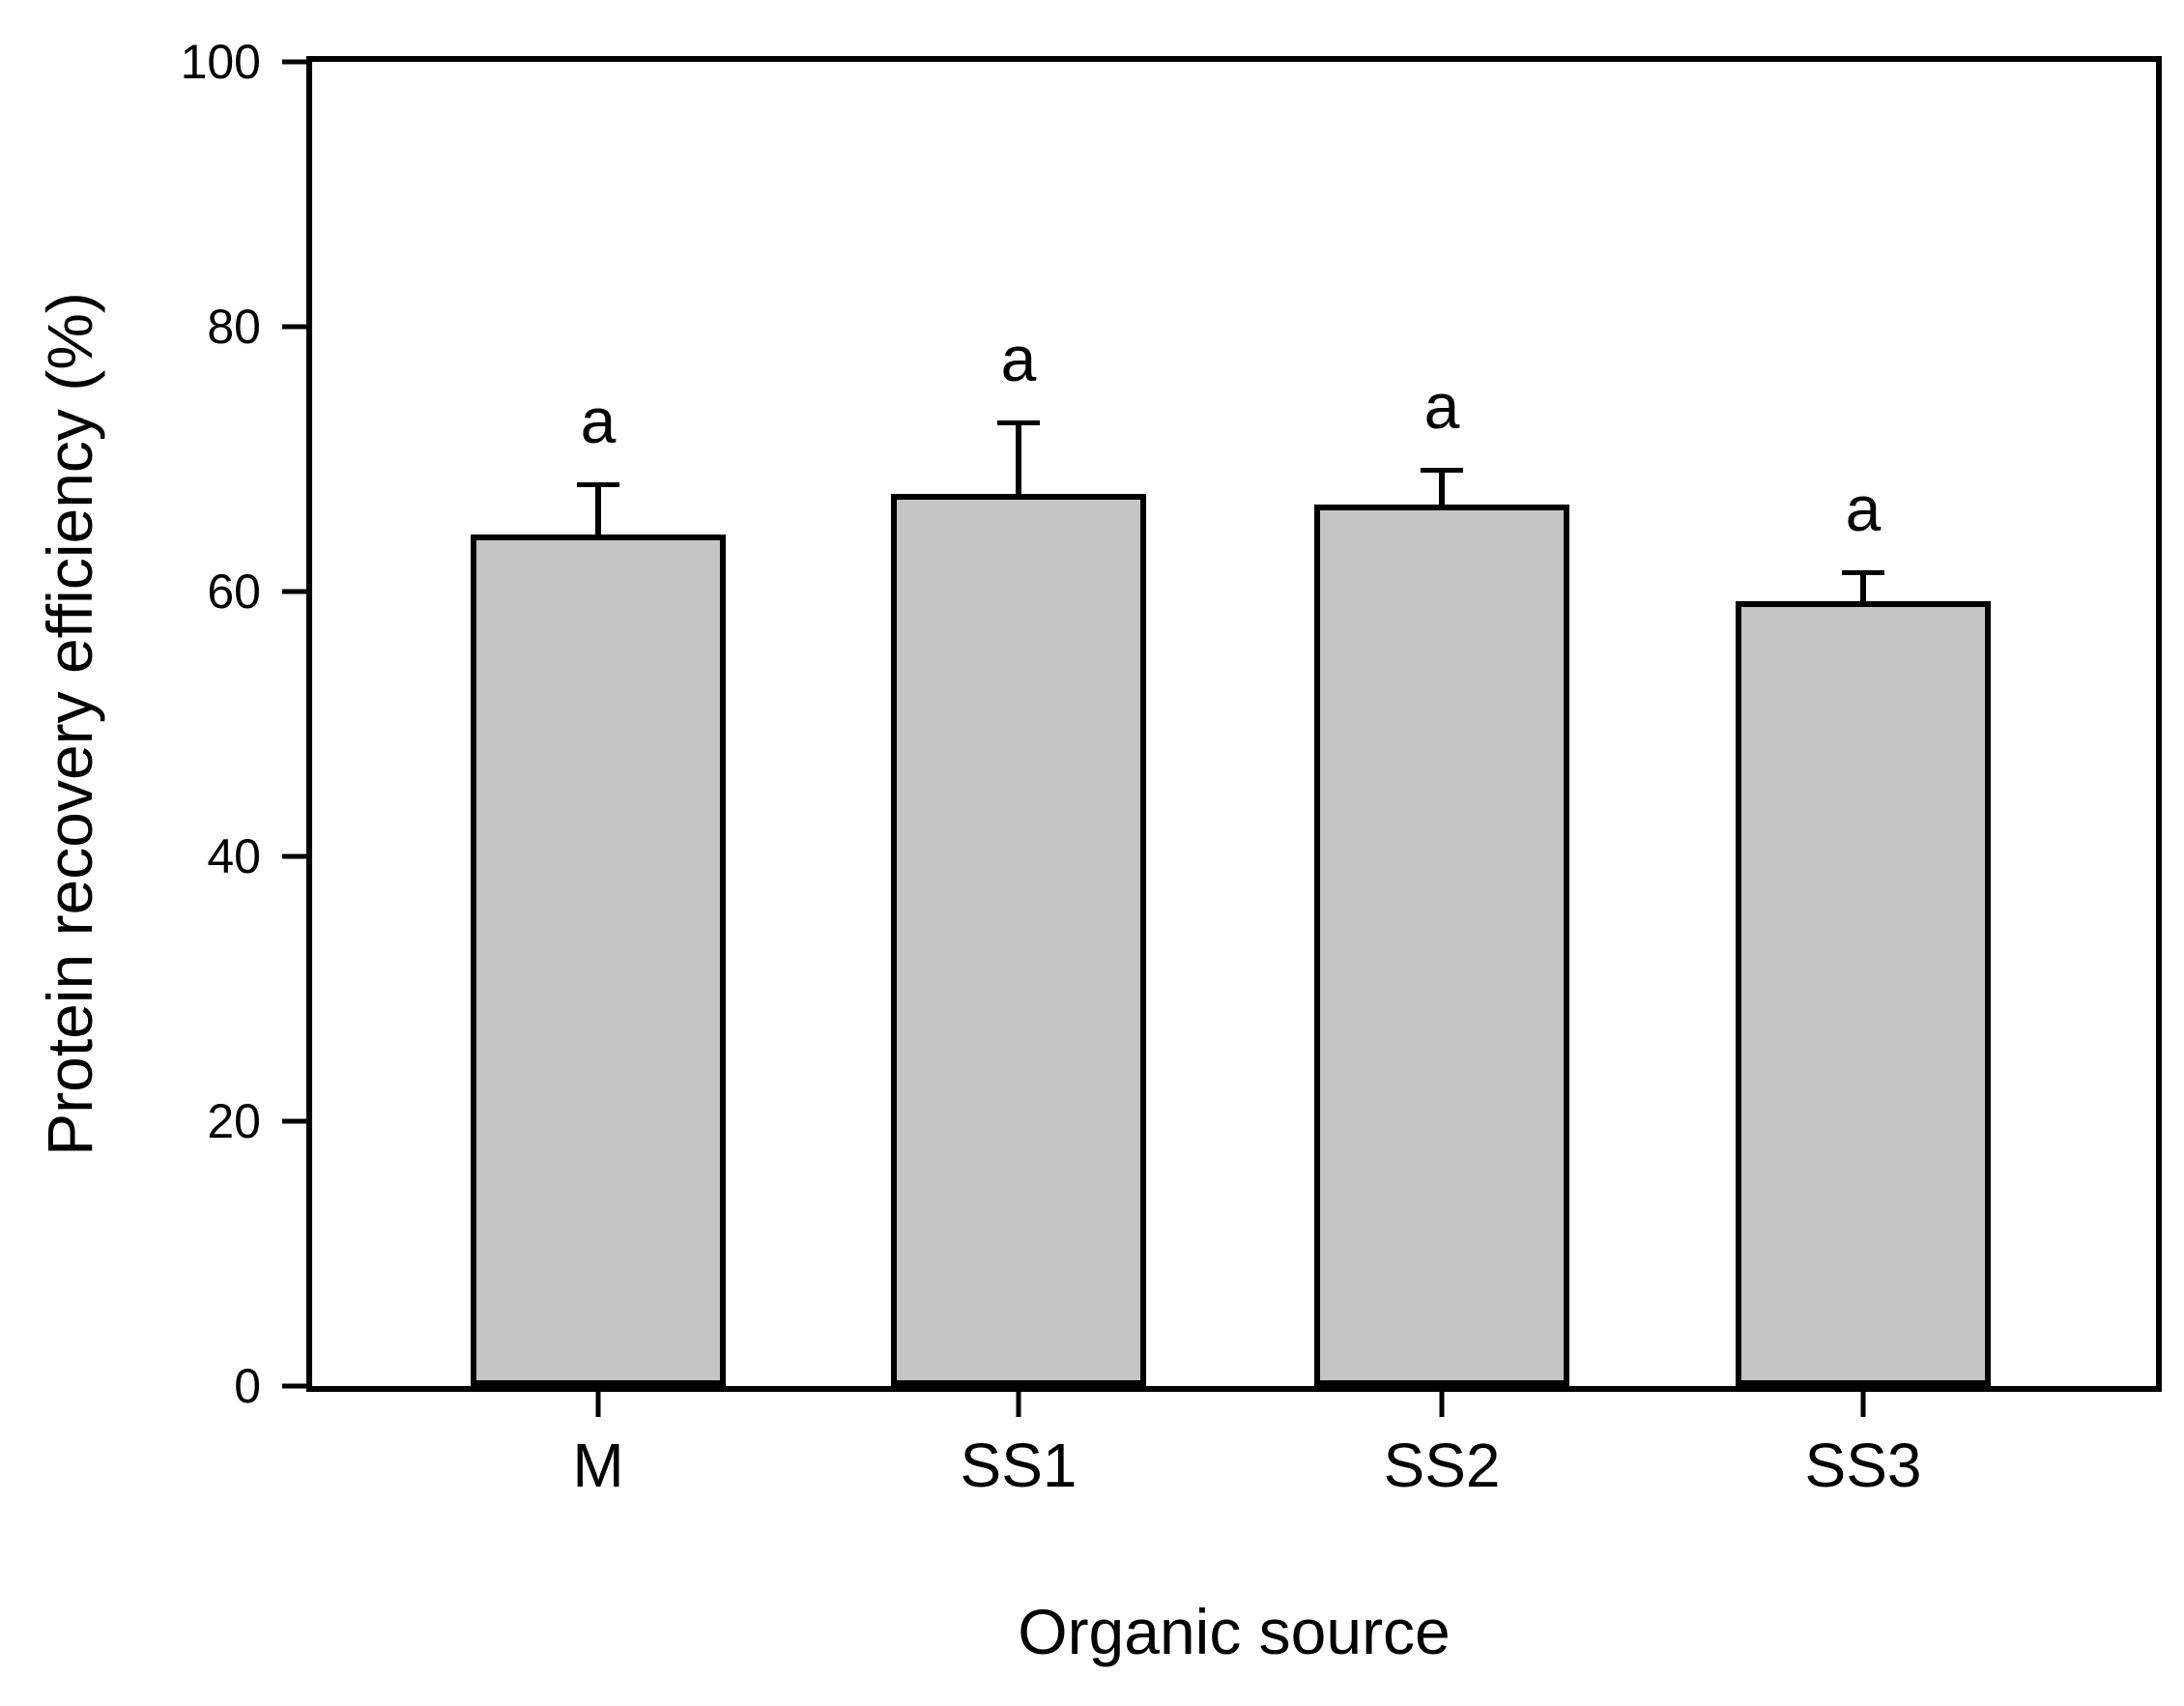  What do you see at coordinates (1019, 939) in the screenshot?
I see `bar-SS1` at bounding box center [1019, 939].